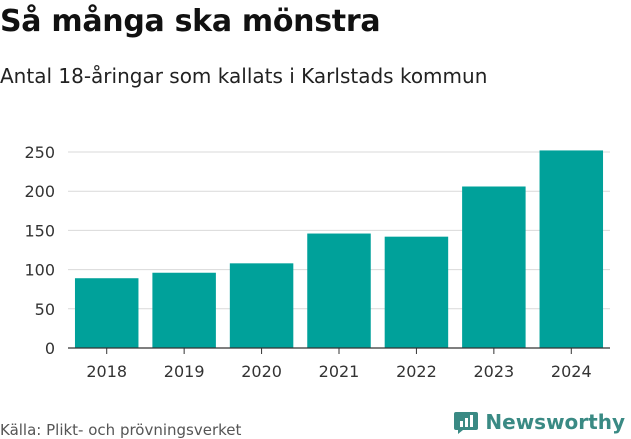 Image resolution: width=631 pixels, height=439 pixels. What do you see at coordinates (493, 371) in the screenshot?
I see `x-tick-label: 2023` at bounding box center [493, 371].